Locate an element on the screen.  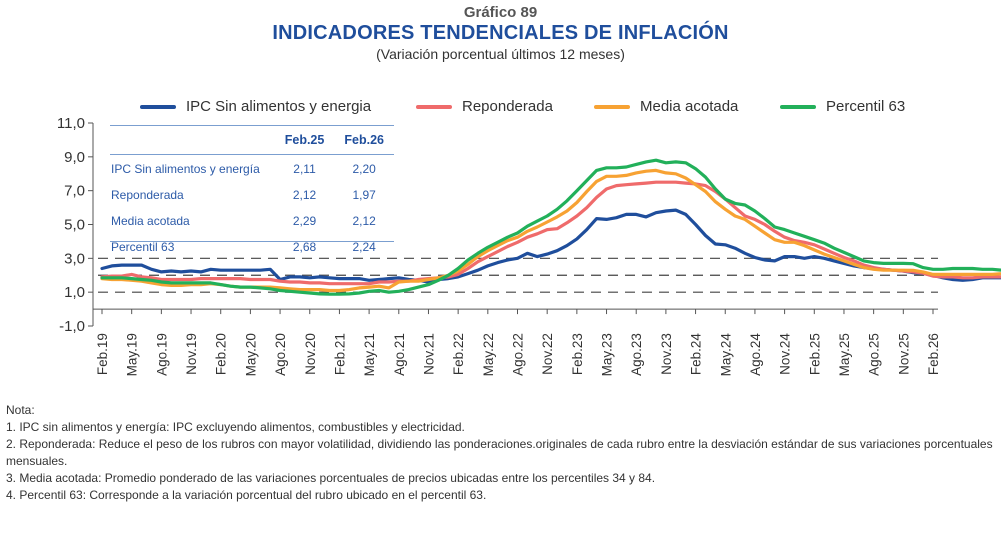
y-tick-label: 1,0 is located at coordinates (74, 292).